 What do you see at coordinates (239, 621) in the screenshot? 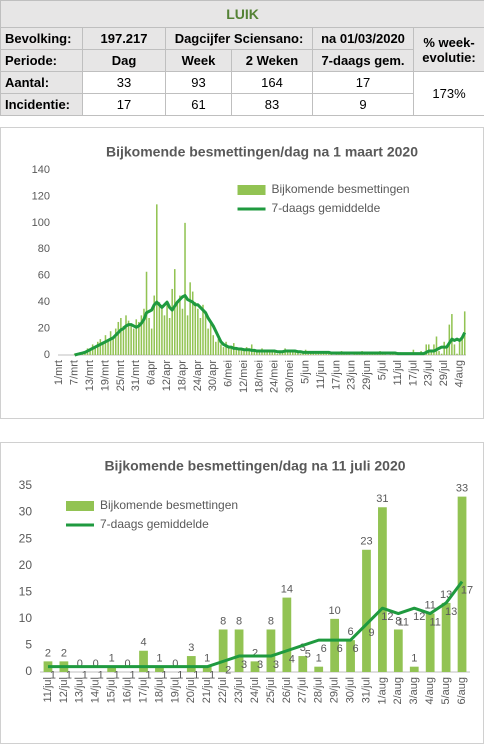
I see `bar-value-label: 8` at bounding box center [239, 621].